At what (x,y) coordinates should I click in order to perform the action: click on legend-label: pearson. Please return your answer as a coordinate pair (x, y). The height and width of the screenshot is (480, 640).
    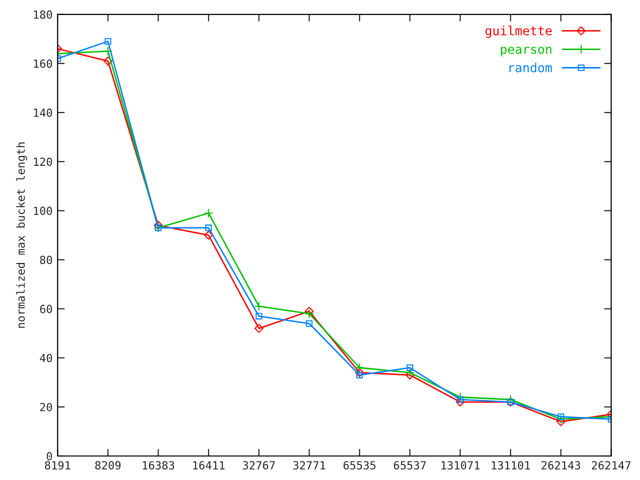
    Looking at the image, I should click on (526, 51).